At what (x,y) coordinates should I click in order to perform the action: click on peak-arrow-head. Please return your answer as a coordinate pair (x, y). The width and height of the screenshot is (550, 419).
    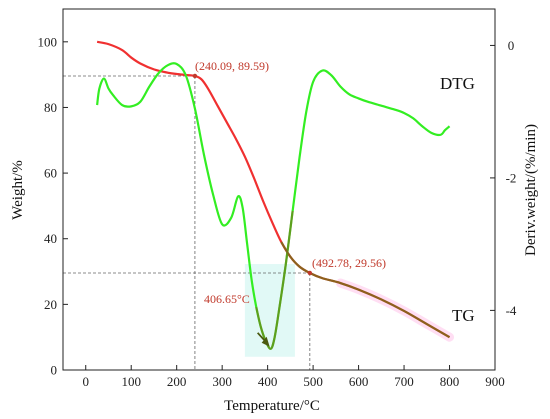
    Looking at the image, I should click on (265, 341).